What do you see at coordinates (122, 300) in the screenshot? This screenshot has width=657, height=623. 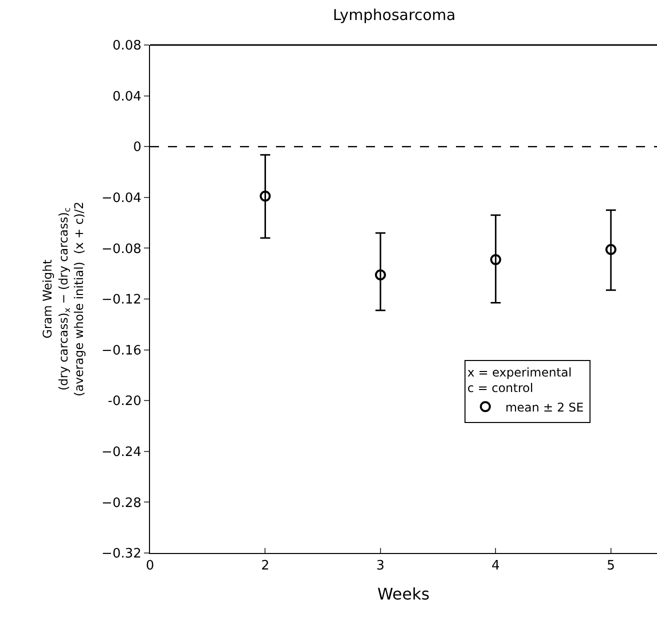 I see `y-tick-label: −0.12` at bounding box center [122, 300].